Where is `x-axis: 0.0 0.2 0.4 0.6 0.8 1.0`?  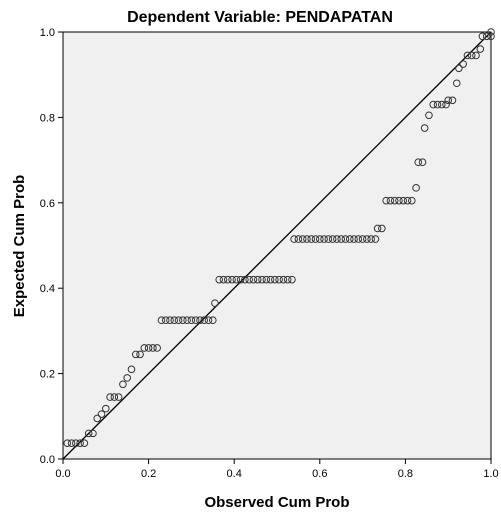 x-axis: 0.0 0.2 0.4 0.6 0.8 1.0 is located at coordinates (277, 469).